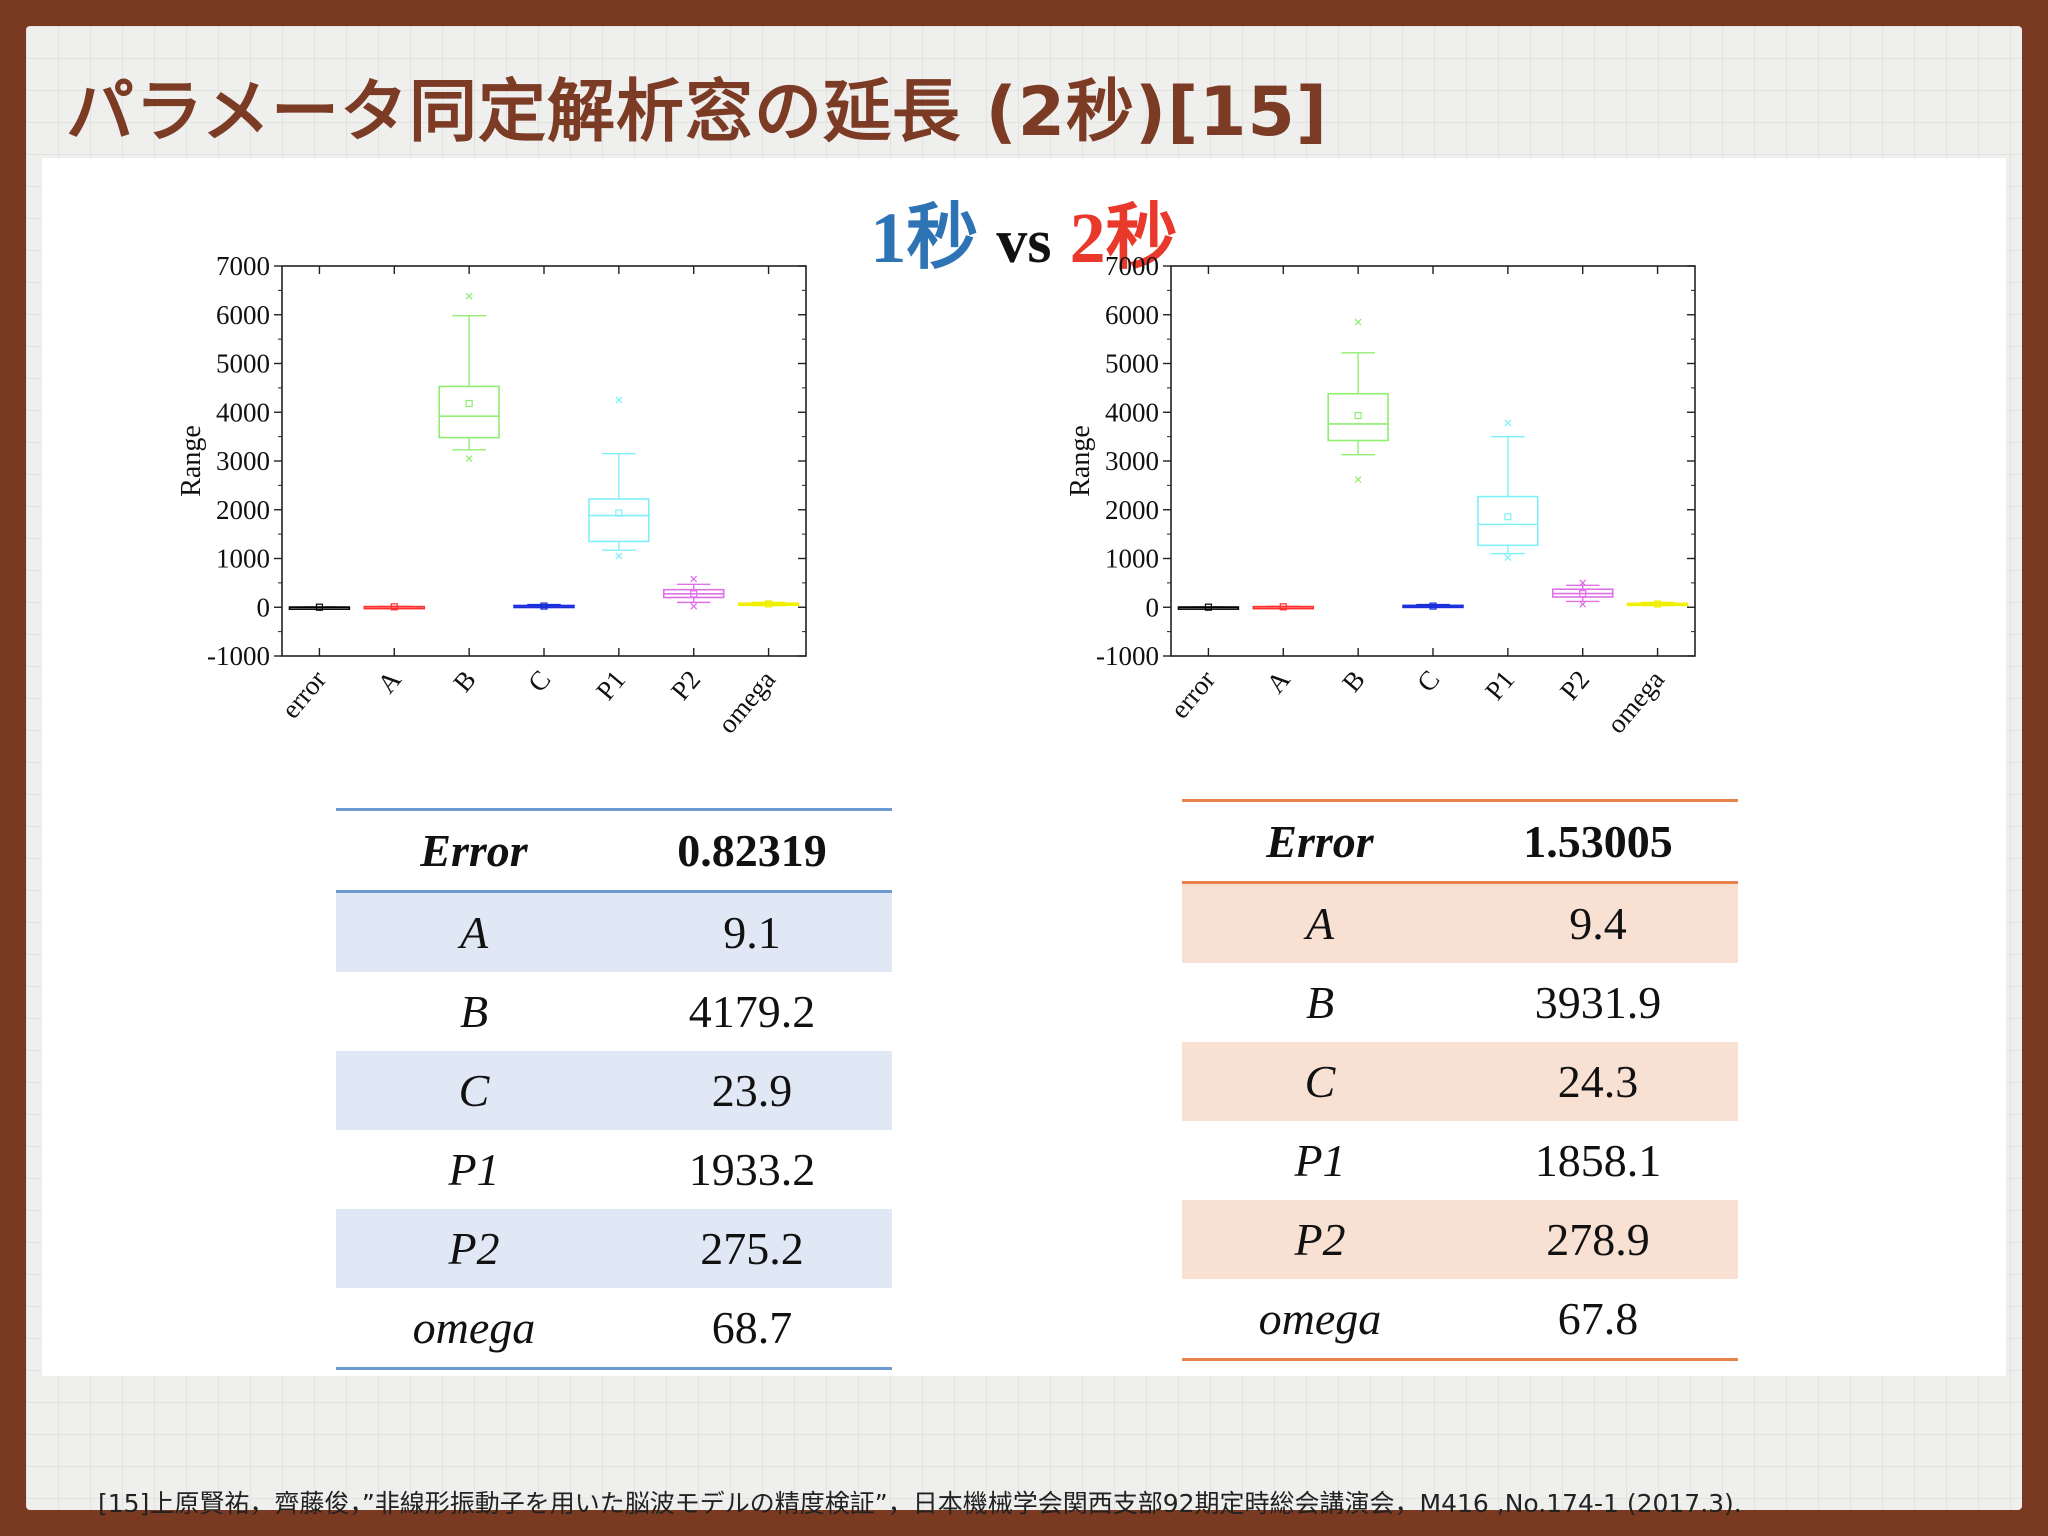 The height and width of the screenshot is (1536, 2048). I want to click on table-row: C 23.9, so click(614, 1090).